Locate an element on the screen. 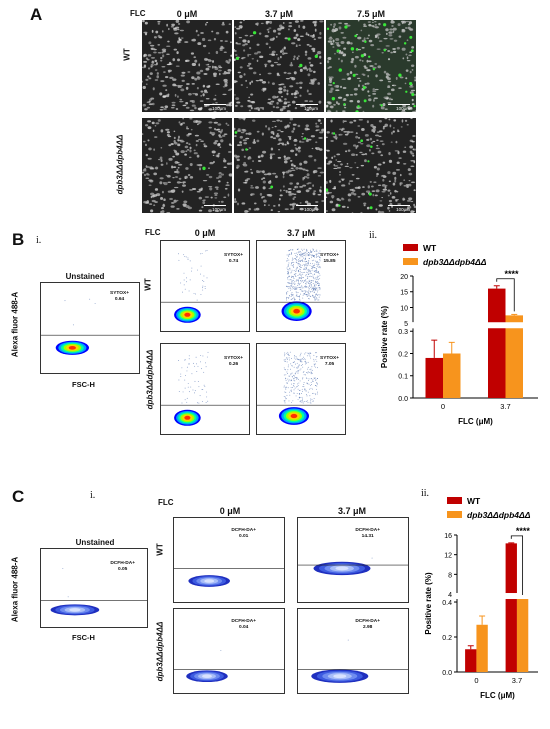 This screenshot has height=729, width=550. panel-a-flc-label: FLC is located at coordinates (138, 13).